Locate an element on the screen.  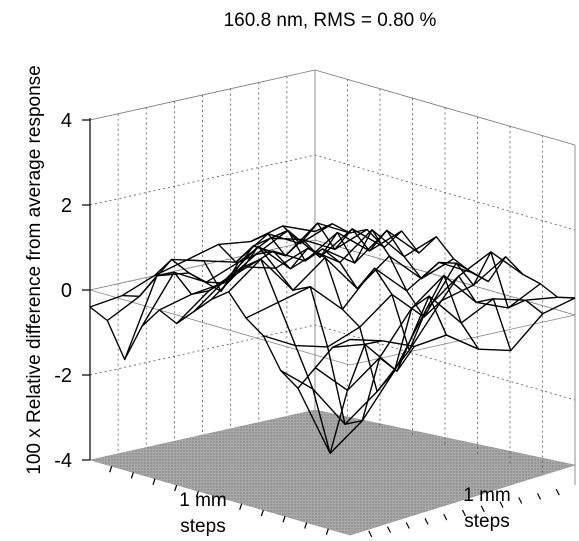
z-tick-label: 4 is located at coordinates (66, 121).